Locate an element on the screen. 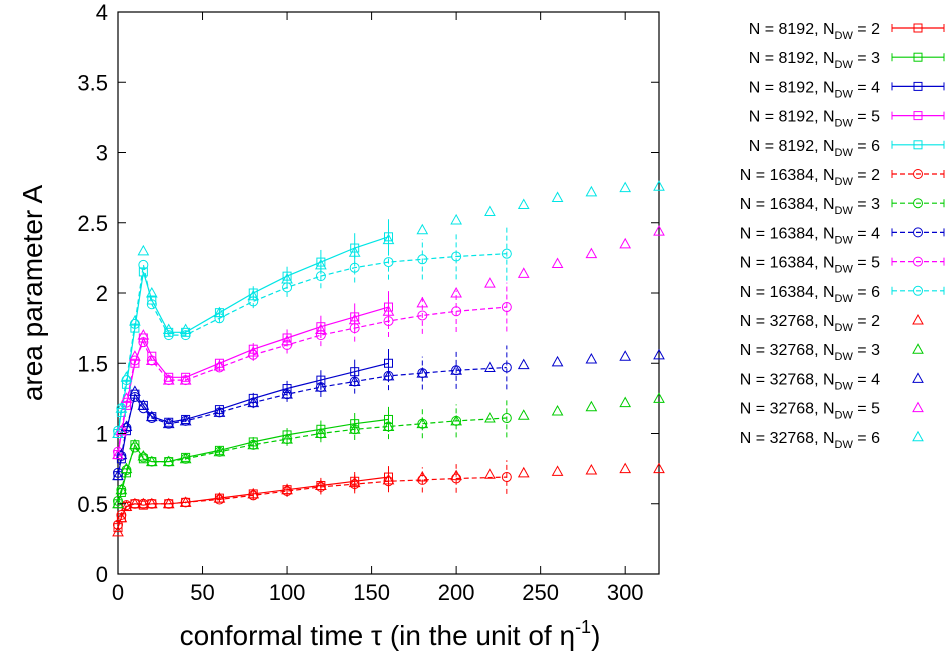 This screenshot has width=952, height=658. legend-label: N = 8192, NDW = 6 is located at coordinates (814, 148).